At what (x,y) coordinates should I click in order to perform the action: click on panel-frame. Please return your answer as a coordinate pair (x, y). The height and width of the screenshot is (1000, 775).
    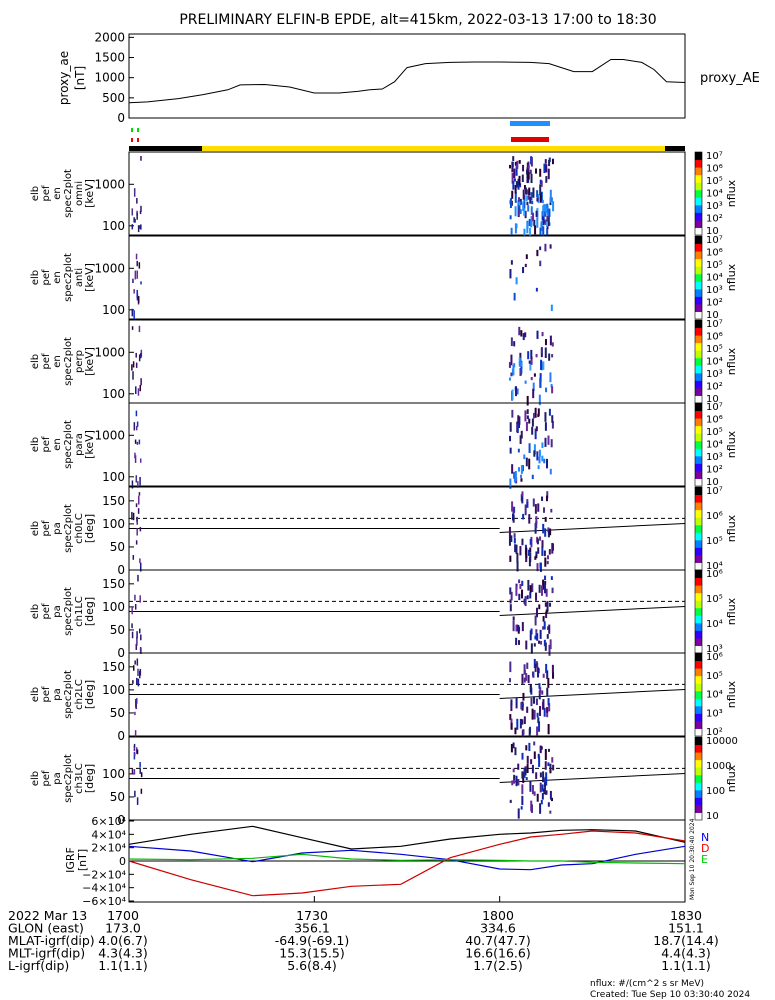
    Looking at the image, I should click on (407, 444).